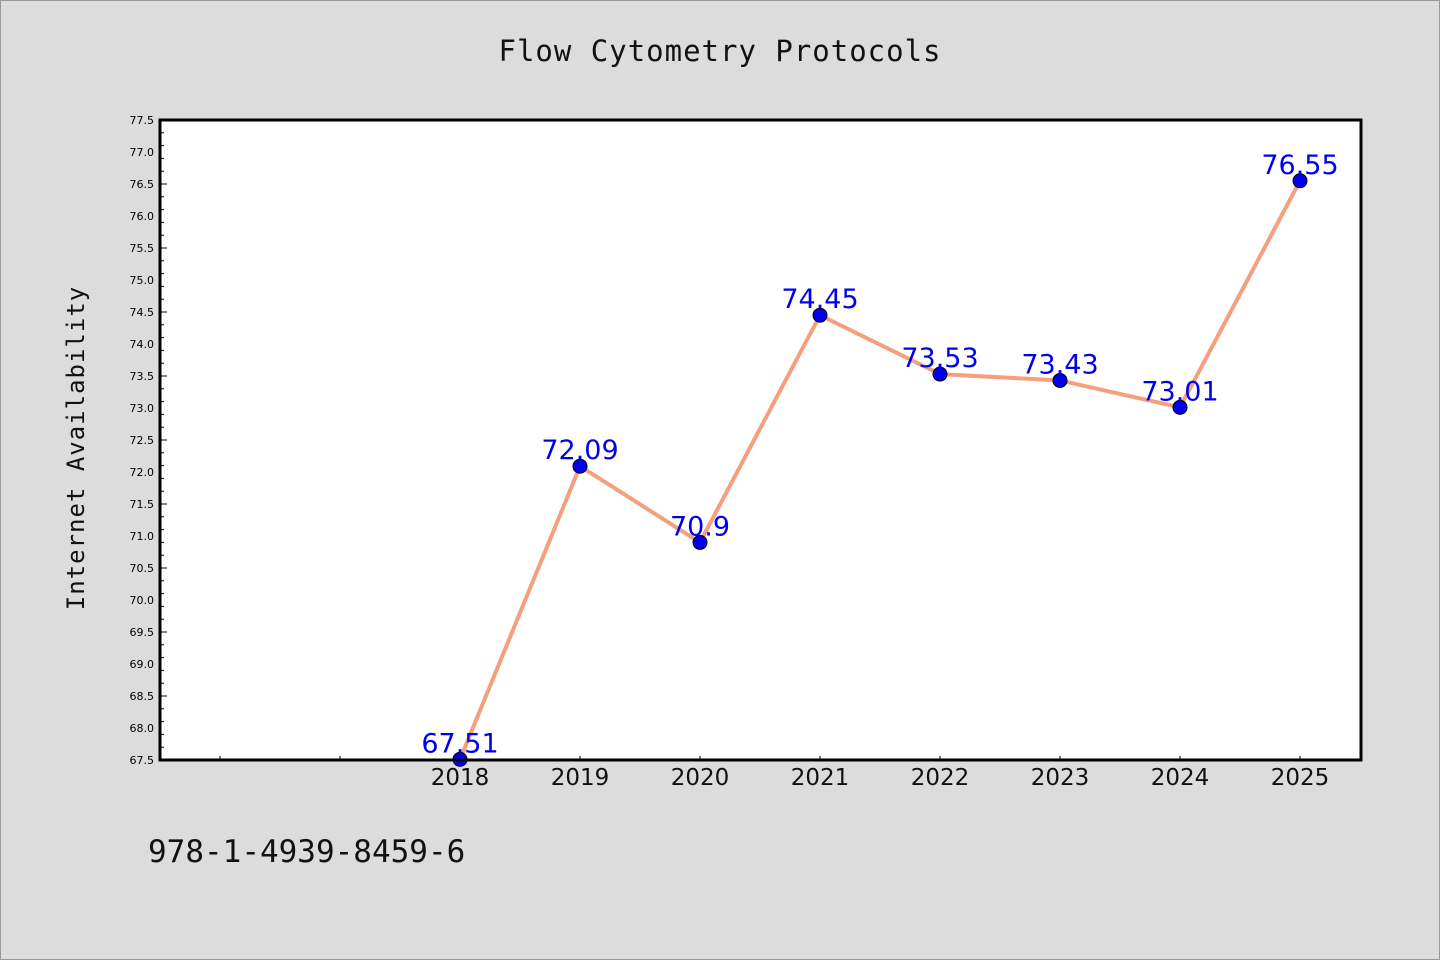 The width and height of the screenshot is (1440, 960). Describe the element at coordinates (939, 358) in the screenshot. I see `data-label: 73.53` at that location.